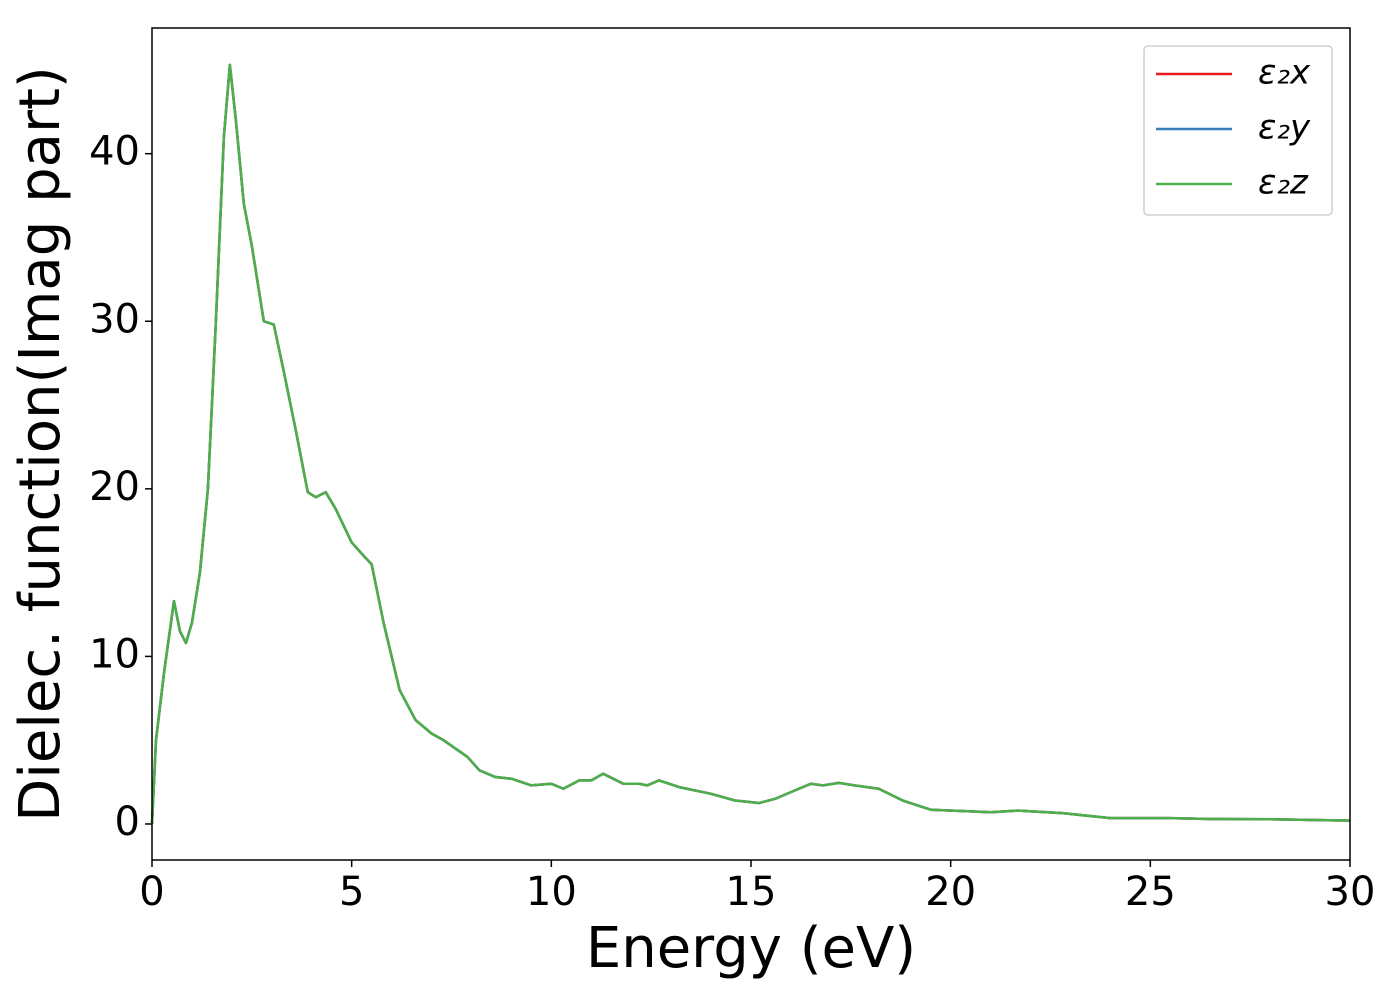 The width and height of the screenshot is (1400, 1000). Describe the element at coordinates (151, 892) in the screenshot. I see `x-tick-label: 0` at that location.